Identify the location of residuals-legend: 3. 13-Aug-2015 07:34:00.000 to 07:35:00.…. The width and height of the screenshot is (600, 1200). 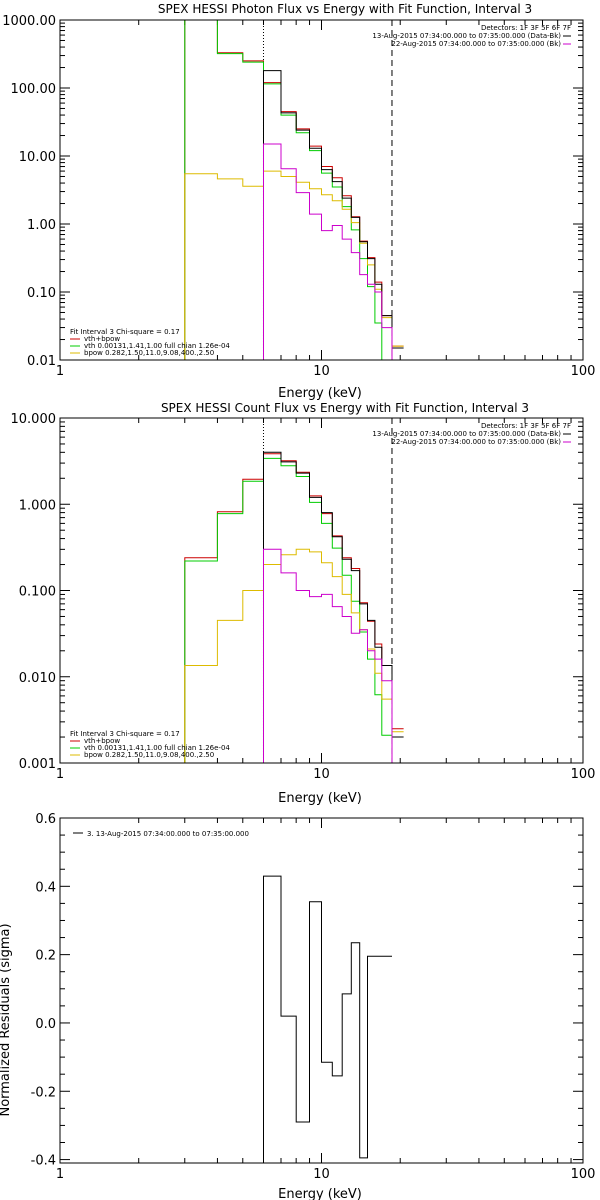
(161, 834).